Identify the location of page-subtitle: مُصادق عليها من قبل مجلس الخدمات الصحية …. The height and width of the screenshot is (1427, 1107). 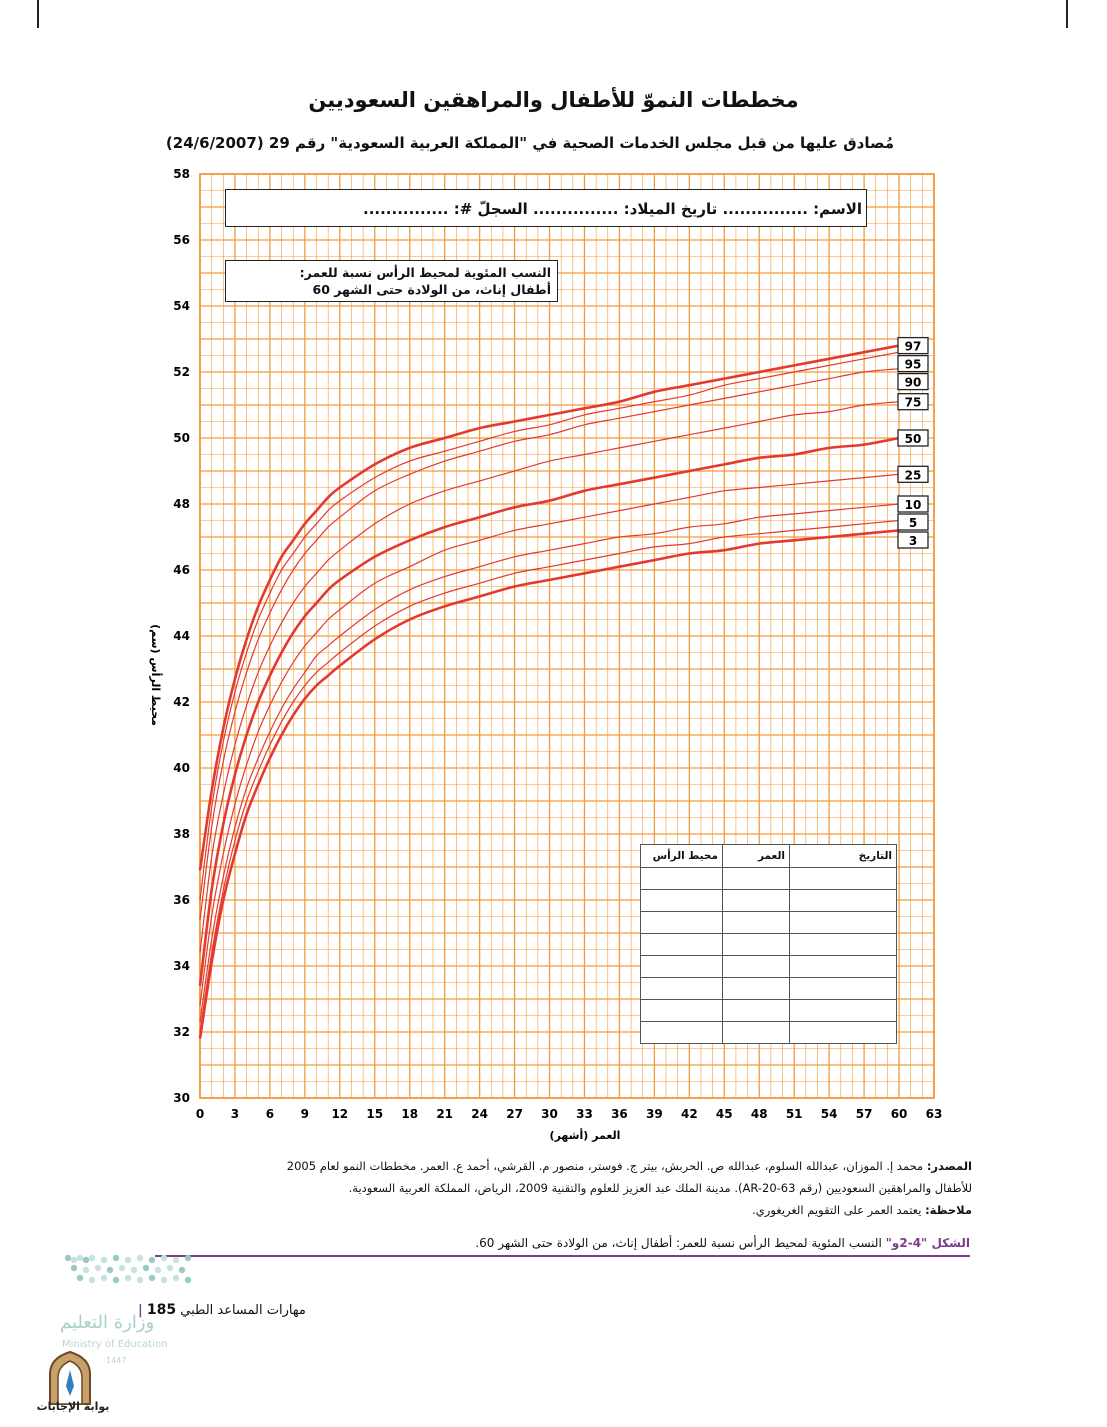
(530, 143).